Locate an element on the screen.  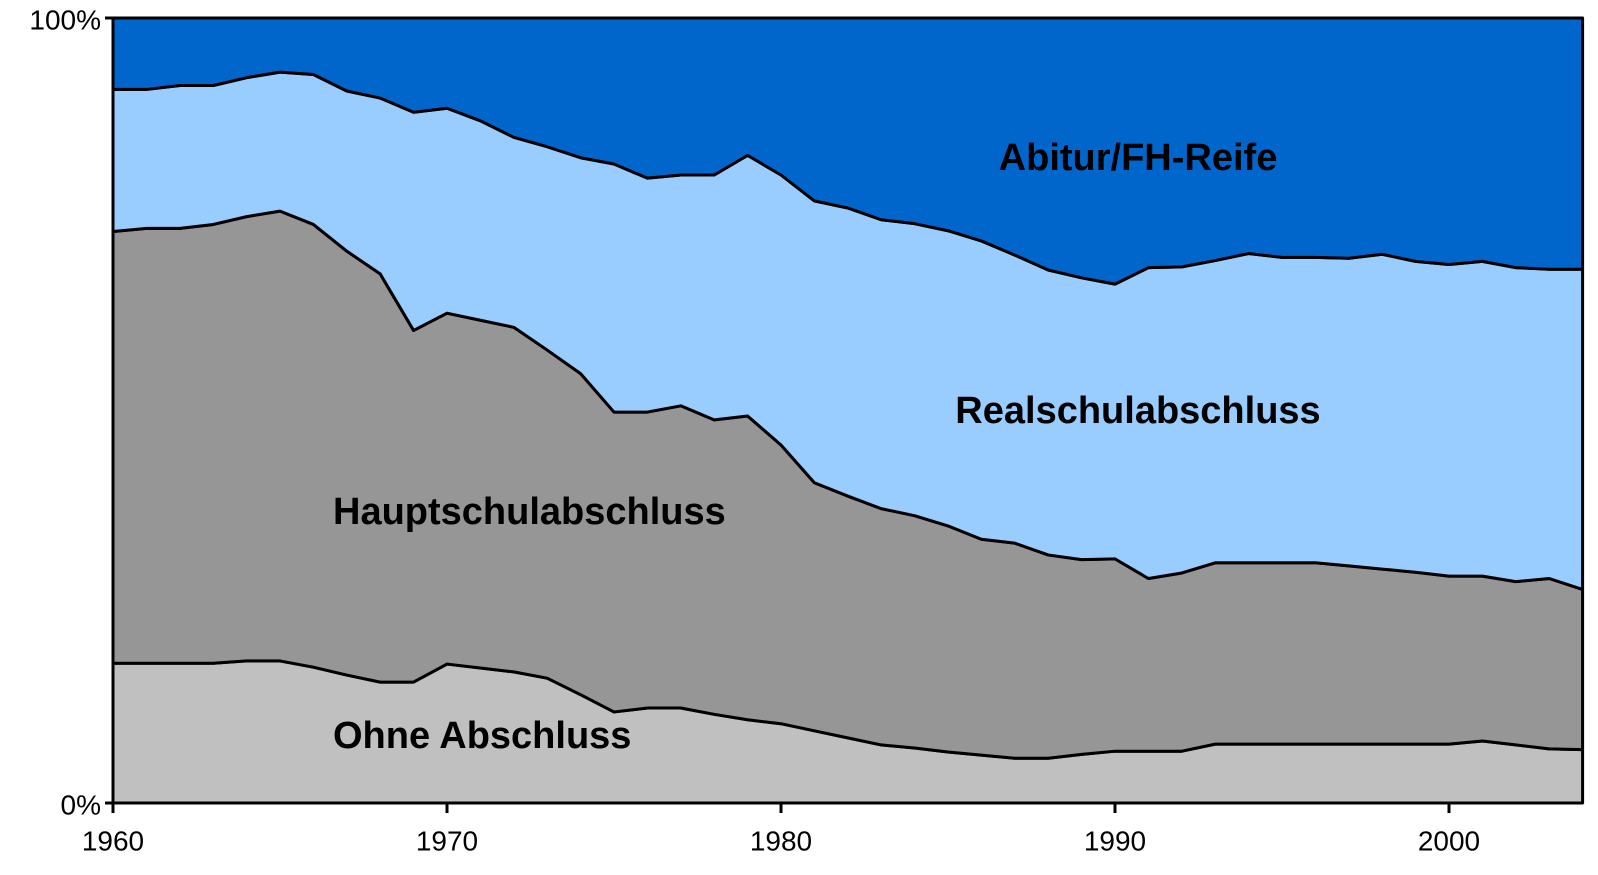
y-tick-label: 0% is located at coordinates (81, 804).